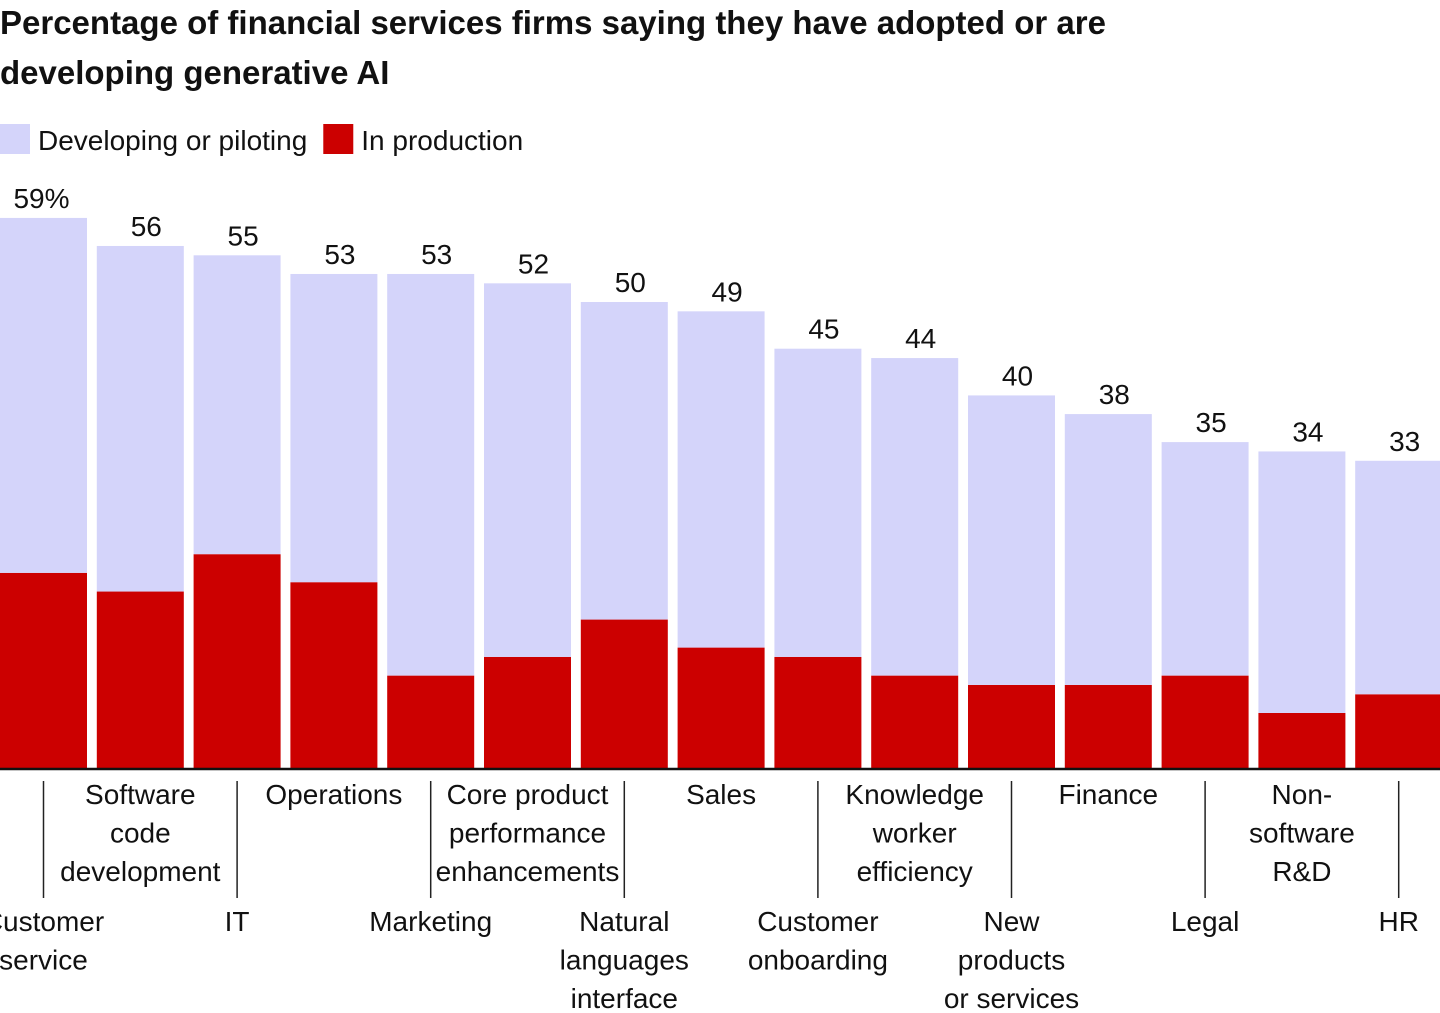  I want to click on x-tick-label: HR, so click(1398, 921).